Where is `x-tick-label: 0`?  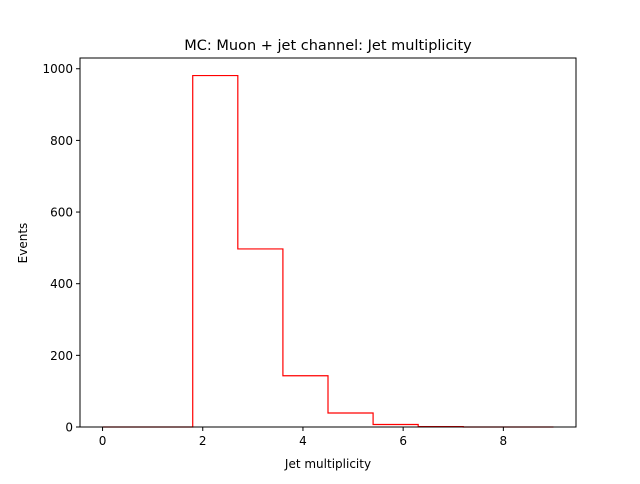 x-tick-label: 0 is located at coordinates (103, 441).